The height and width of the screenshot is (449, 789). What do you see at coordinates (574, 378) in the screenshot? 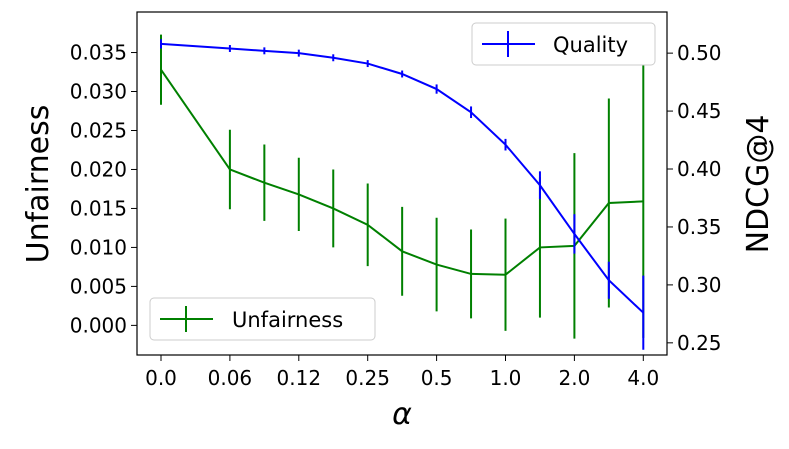
I see `x-tick-label: 2.0` at bounding box center [574, 378].